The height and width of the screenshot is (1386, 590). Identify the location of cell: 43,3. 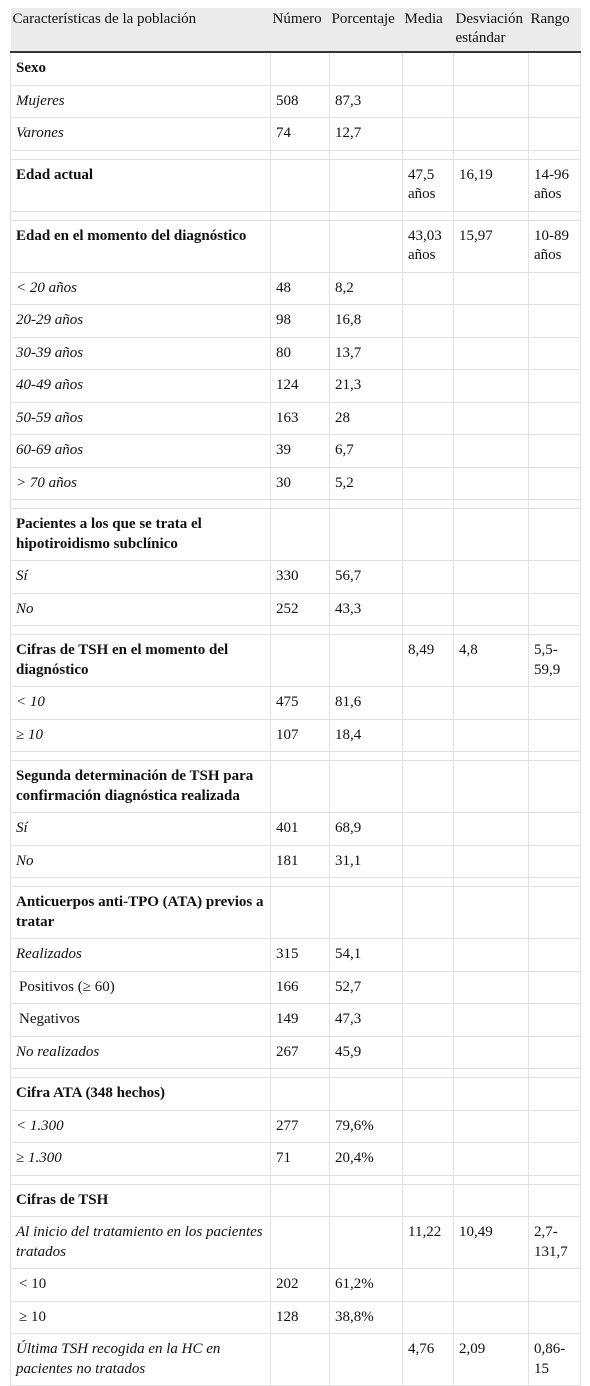
(366, 609).